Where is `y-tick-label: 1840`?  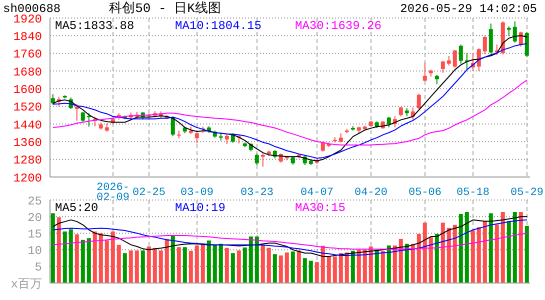
y-tick-label: 1840 is located at coordinates (27, 37).